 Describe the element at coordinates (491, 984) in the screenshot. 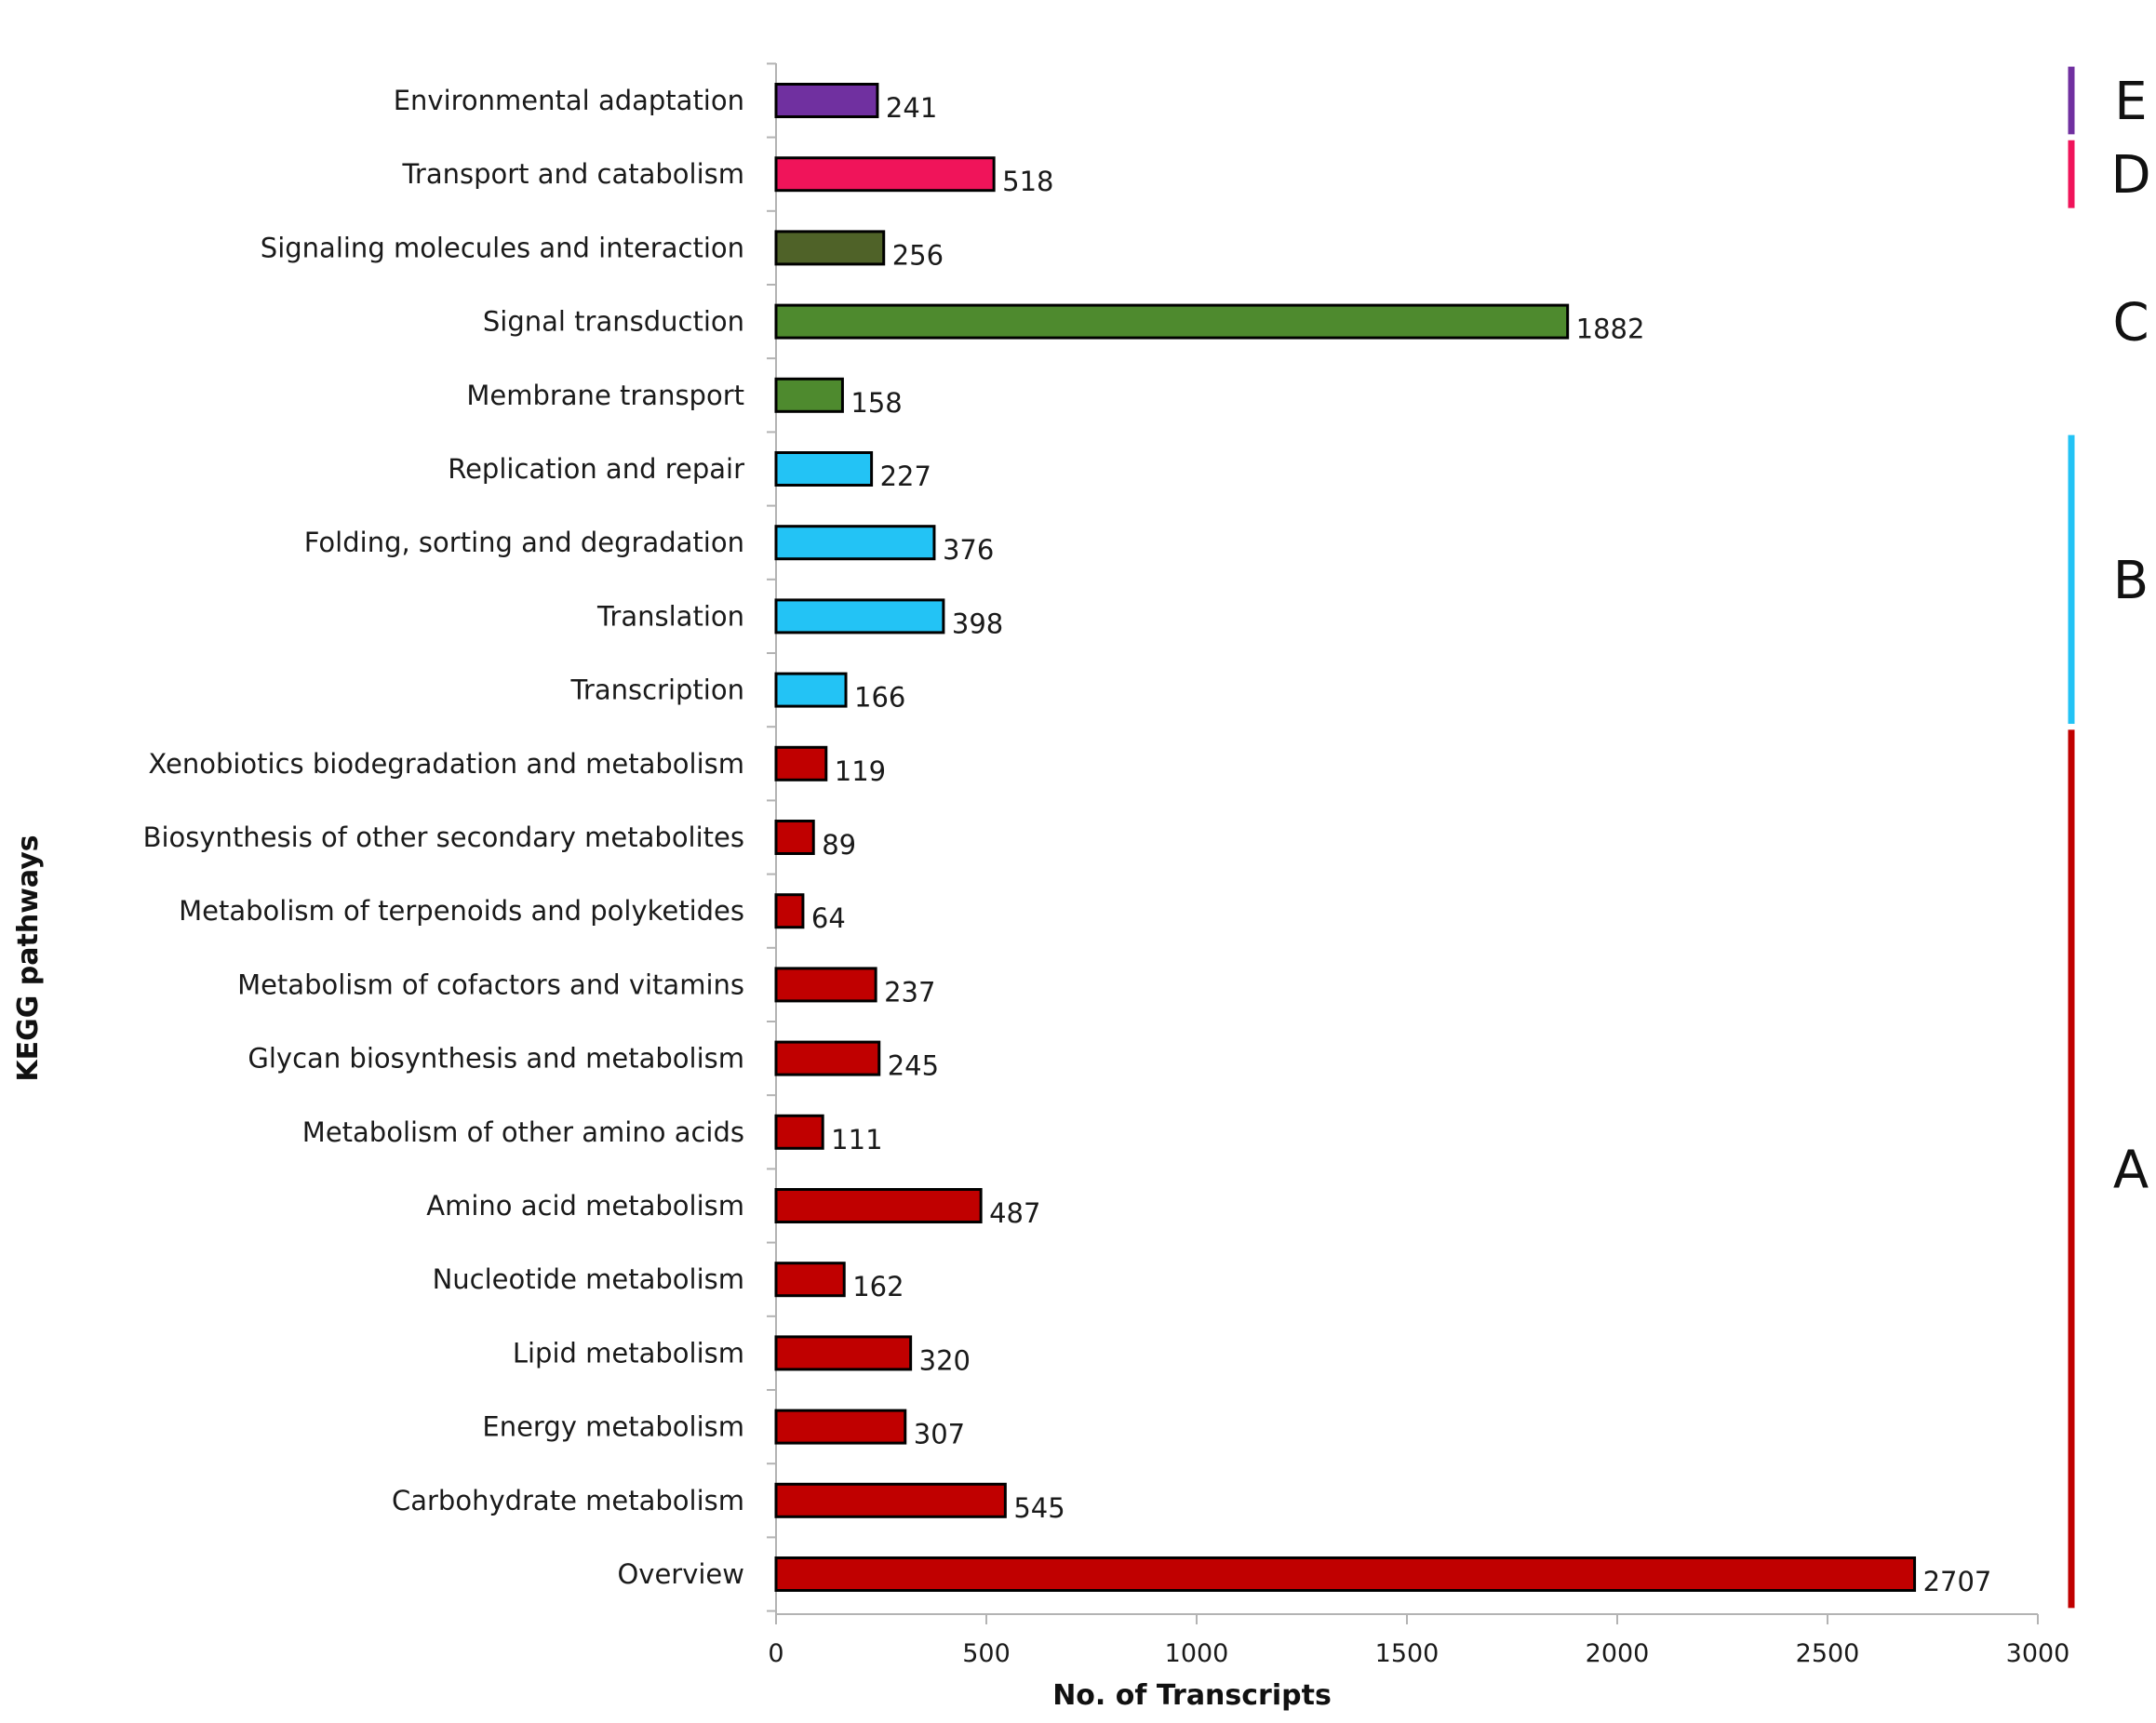

I see `category-label: Metabolism of cofactors and vitamins` at that location.